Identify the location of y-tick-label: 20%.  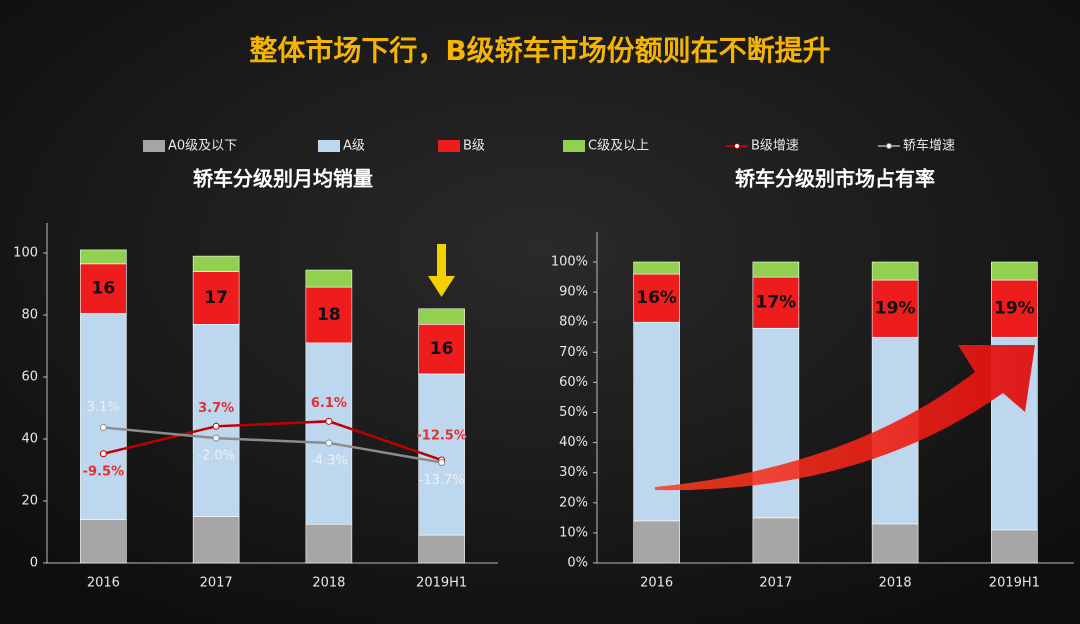
(573, 502).